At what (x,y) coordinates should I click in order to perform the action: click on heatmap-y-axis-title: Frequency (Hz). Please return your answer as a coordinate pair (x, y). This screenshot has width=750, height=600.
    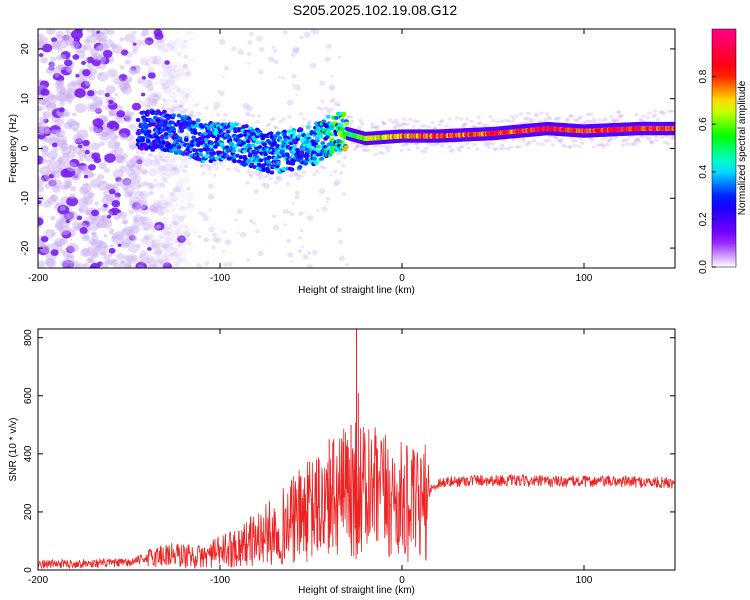
    Looking at the image, I should click on (13, 148).